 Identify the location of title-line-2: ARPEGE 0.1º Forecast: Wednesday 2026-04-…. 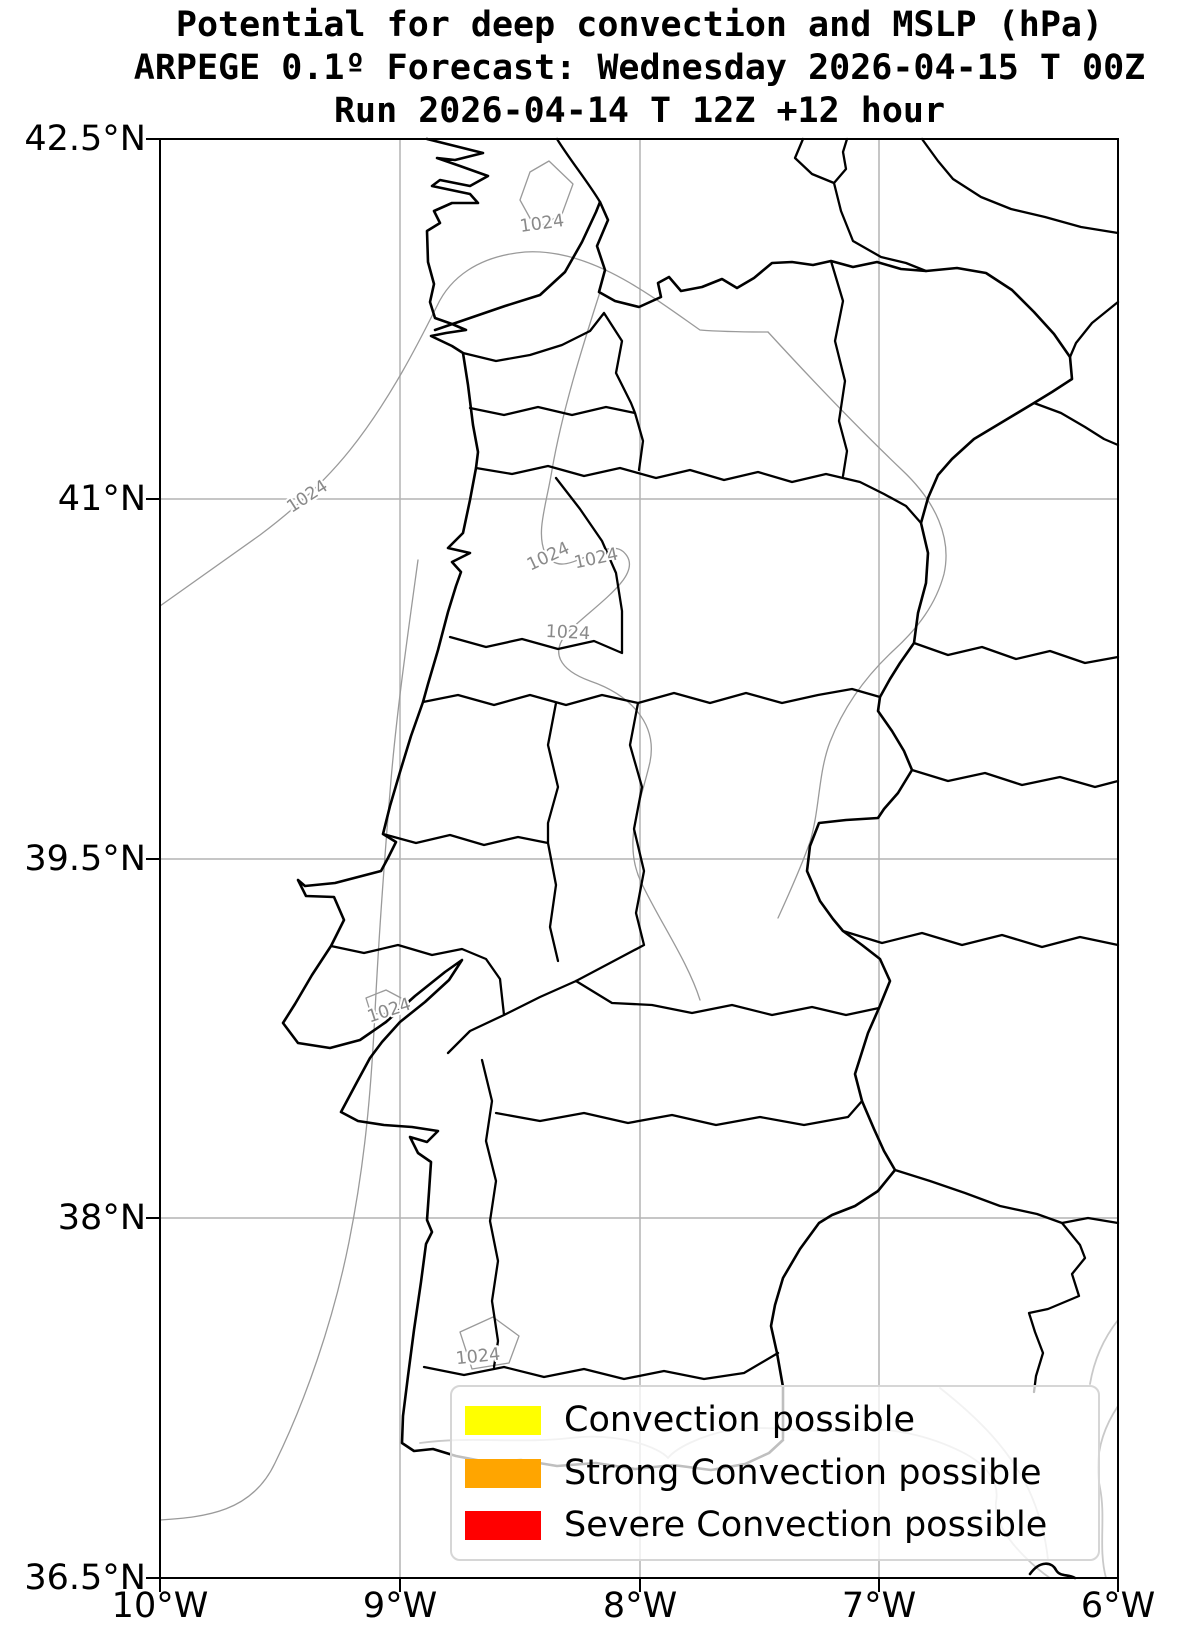
(639, 68).